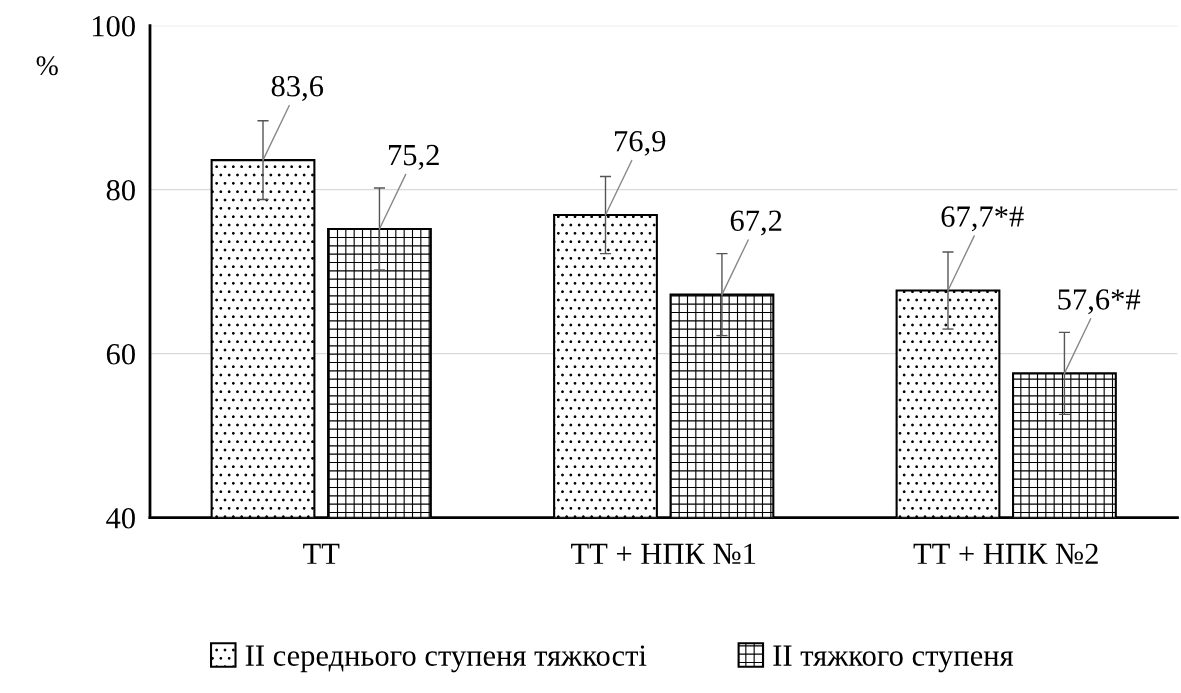 The height and width of the screenshot is (693, 1181). Describe the element at coordinates (113, 26) in the screenshot. I see `y-tick-label: 100` at that location.